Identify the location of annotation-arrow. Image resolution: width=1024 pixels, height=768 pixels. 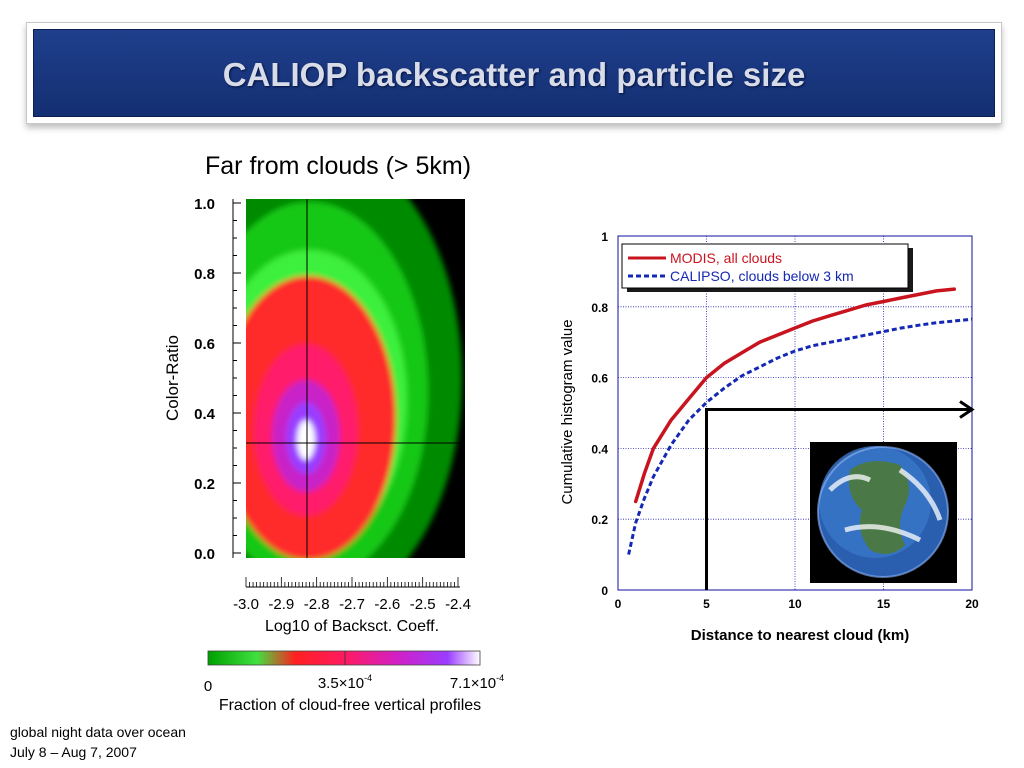
(840, 495).